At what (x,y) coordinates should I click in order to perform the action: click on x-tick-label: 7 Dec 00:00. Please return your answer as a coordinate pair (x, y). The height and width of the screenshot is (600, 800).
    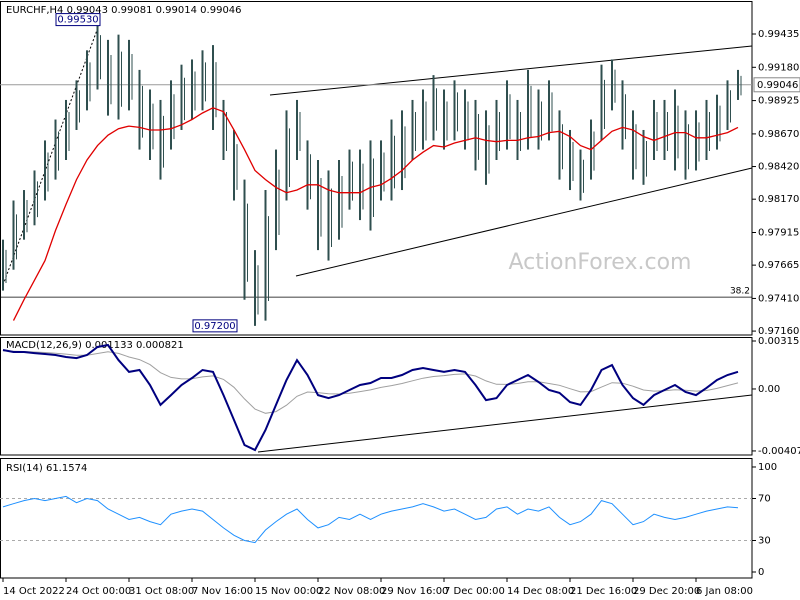
    Looking at the image, I should click on (474, 591).